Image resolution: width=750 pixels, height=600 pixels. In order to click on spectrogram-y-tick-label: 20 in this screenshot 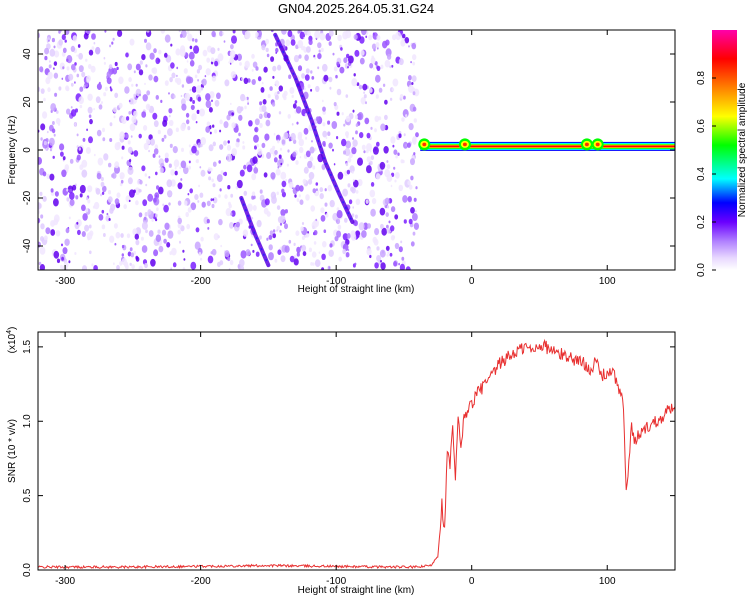, I will do `click(27, 102)`.